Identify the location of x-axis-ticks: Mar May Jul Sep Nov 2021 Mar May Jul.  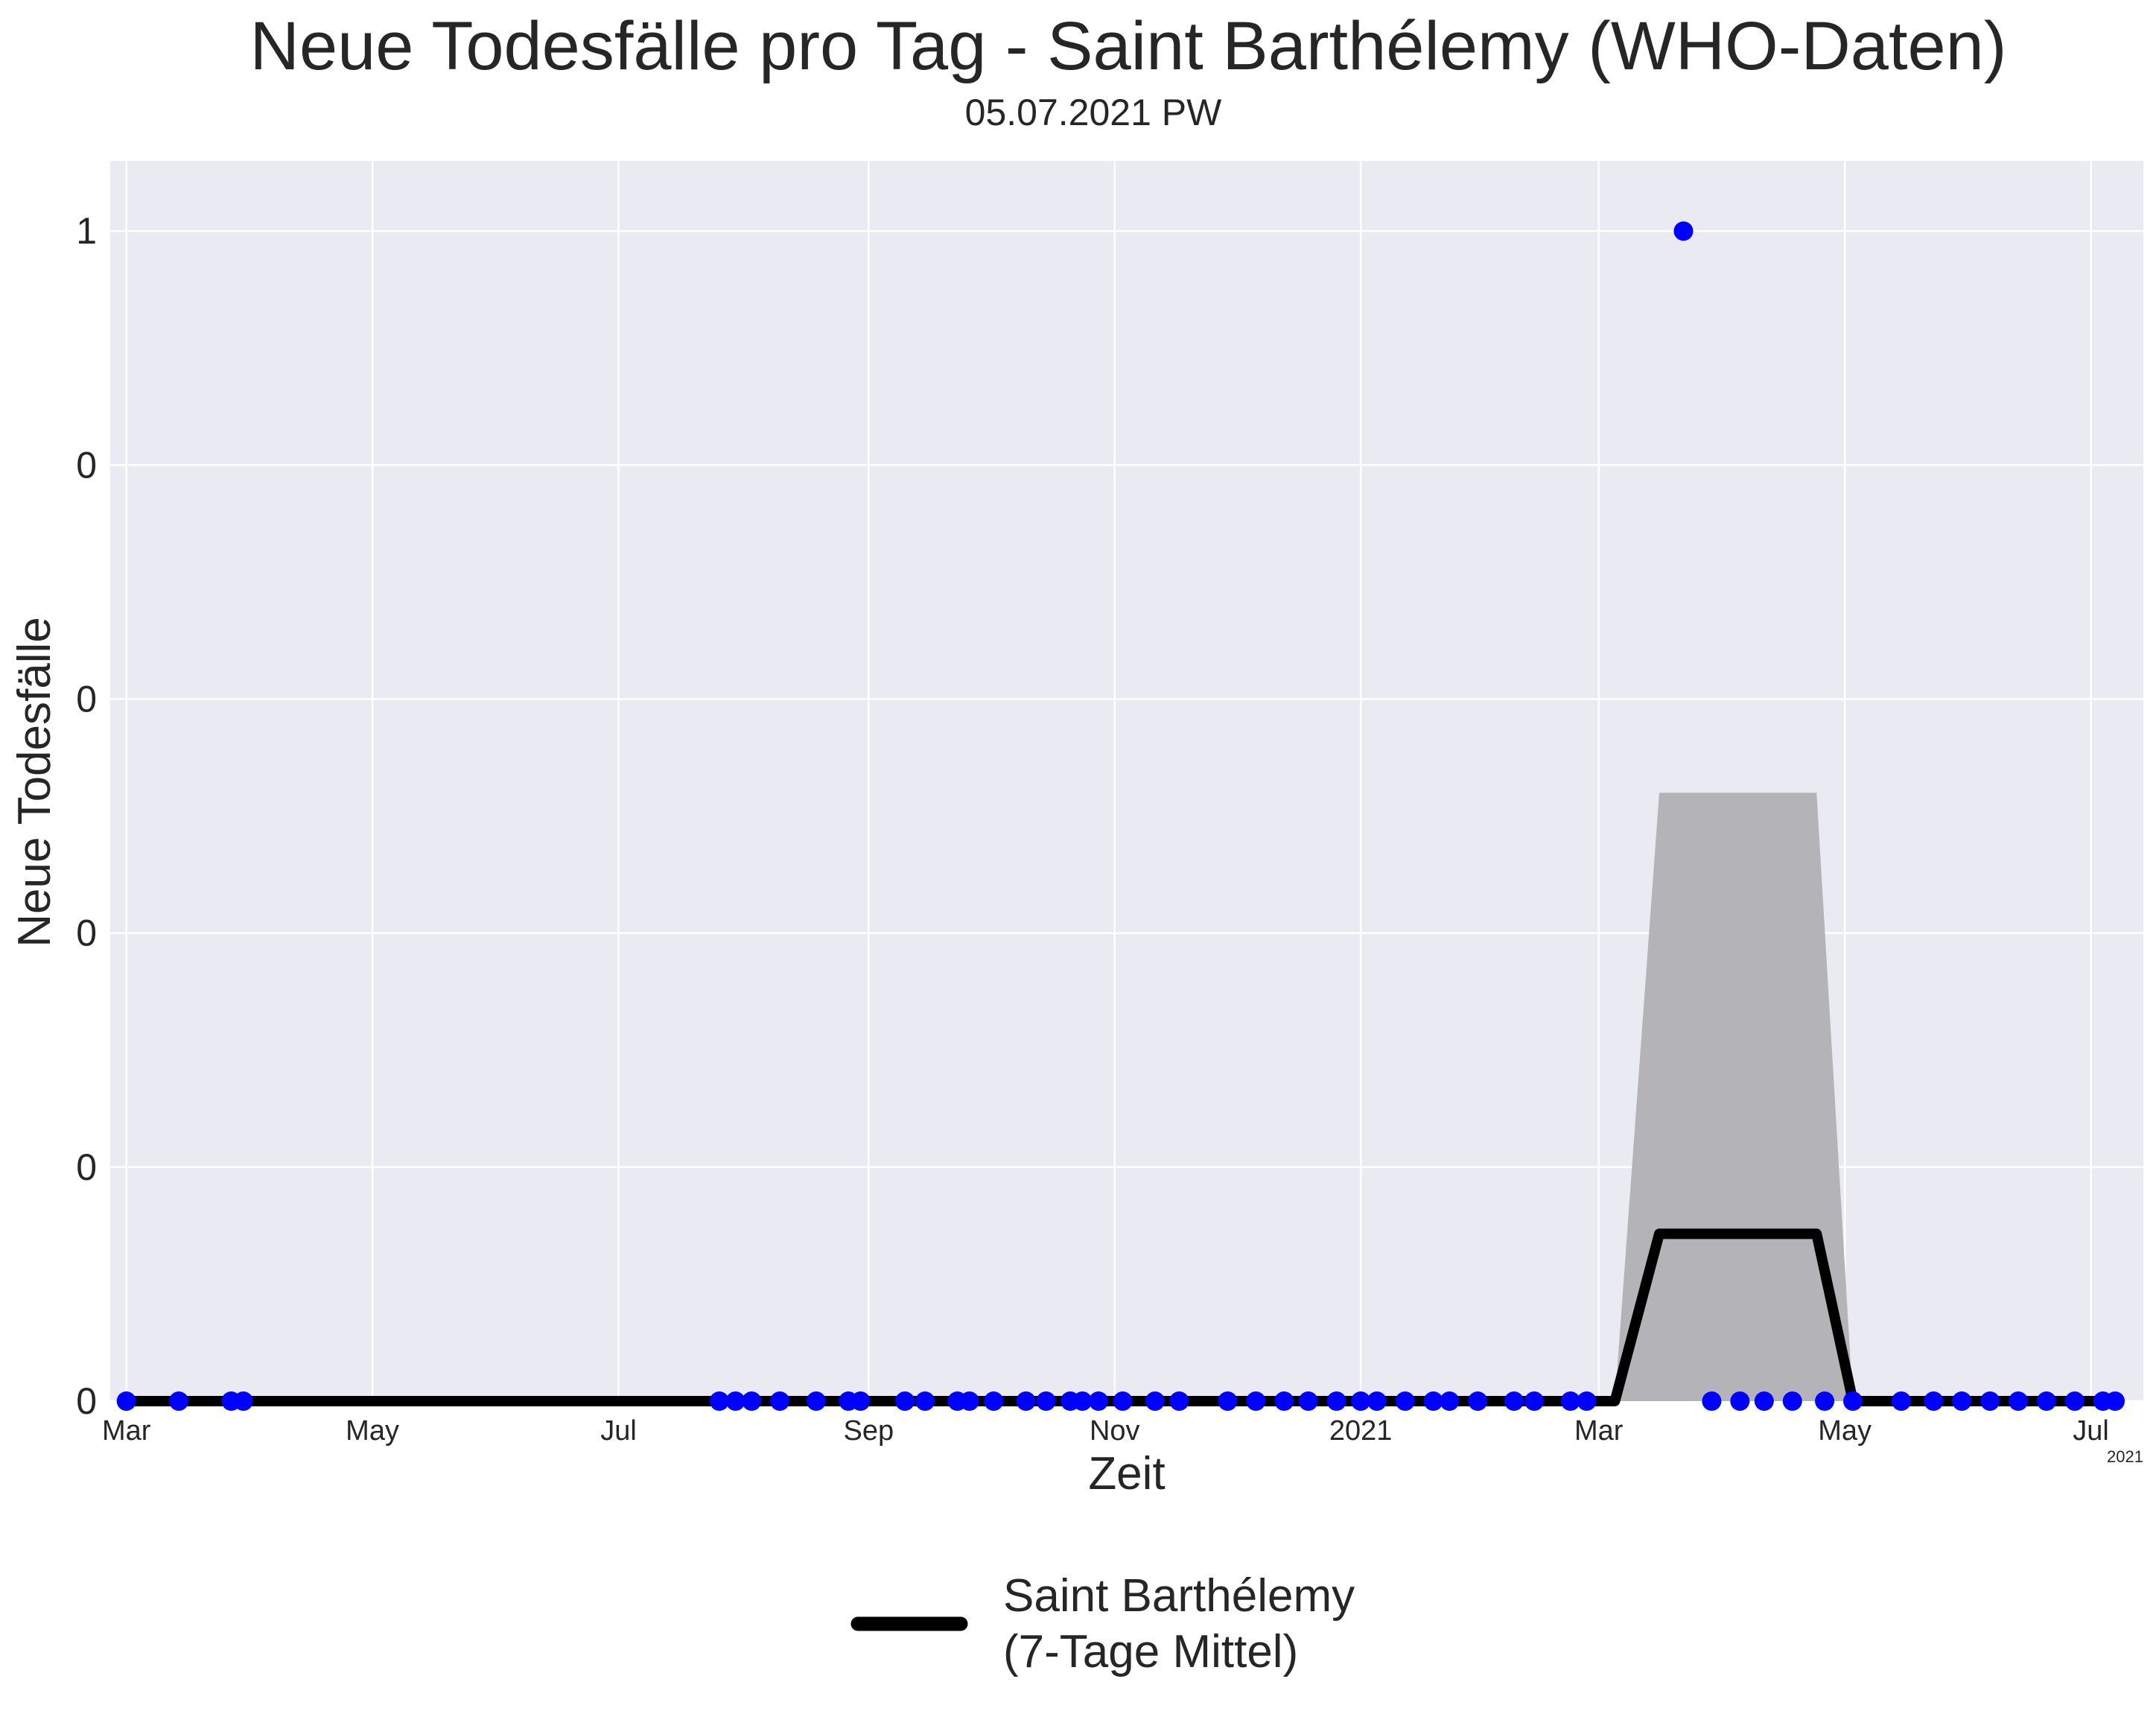
(1106, 1431).